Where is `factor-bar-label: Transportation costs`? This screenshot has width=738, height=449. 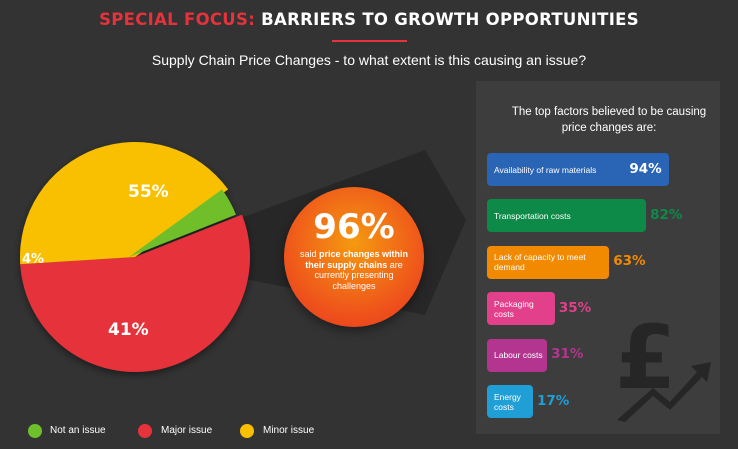 factor-bar-label: Transportation costs is located at coordinates (532, 215).